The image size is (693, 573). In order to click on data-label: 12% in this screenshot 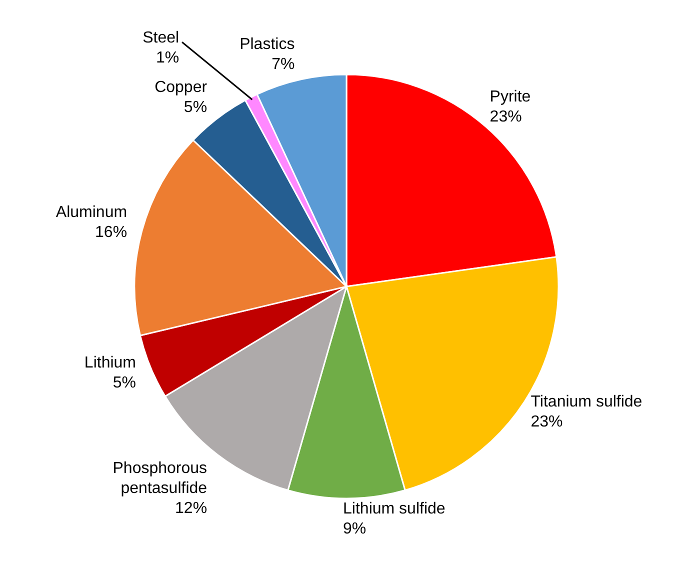, I will do `click(191, 508)`.